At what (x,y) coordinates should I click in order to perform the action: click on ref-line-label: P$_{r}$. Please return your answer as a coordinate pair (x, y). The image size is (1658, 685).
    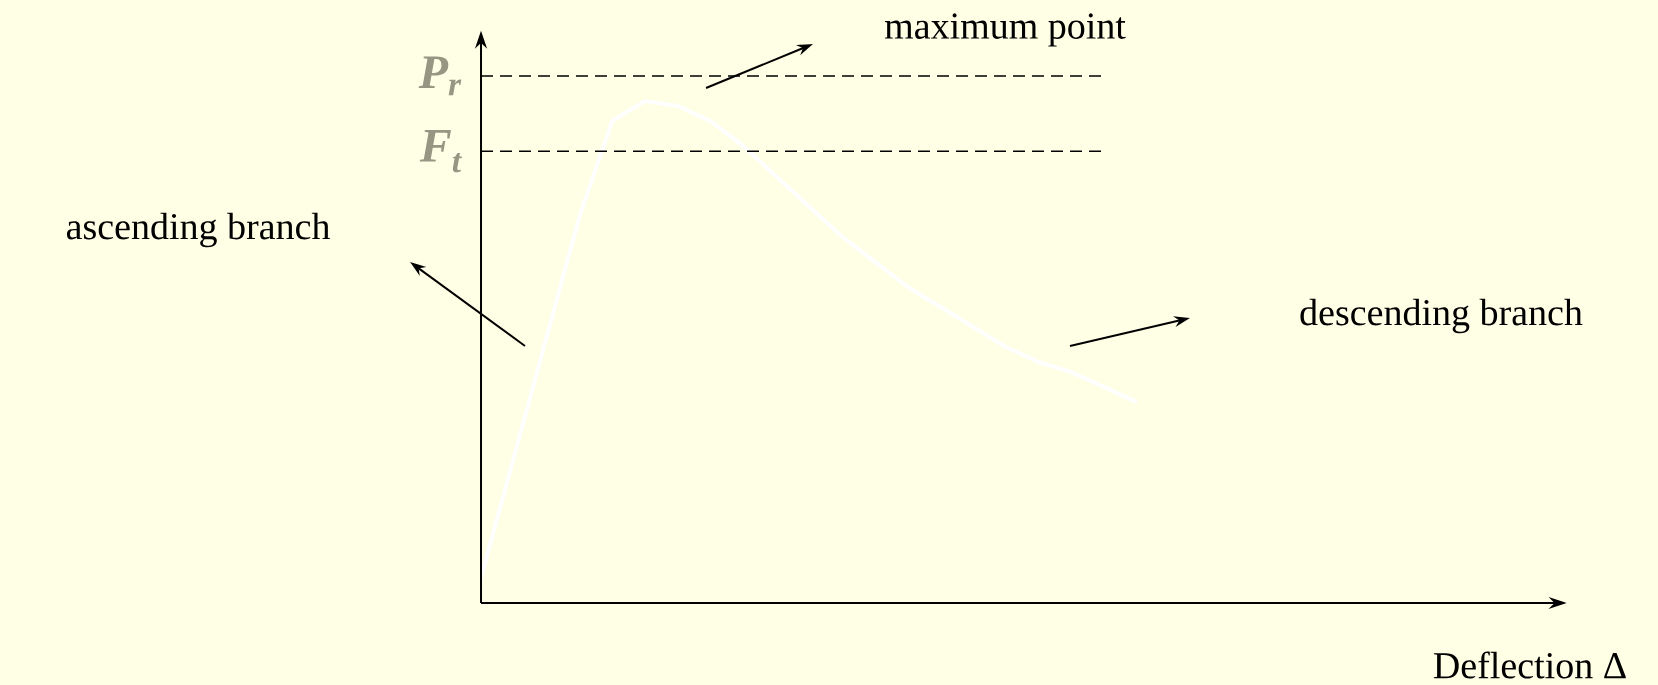
    Looking at the image, I should click on (440, 76).